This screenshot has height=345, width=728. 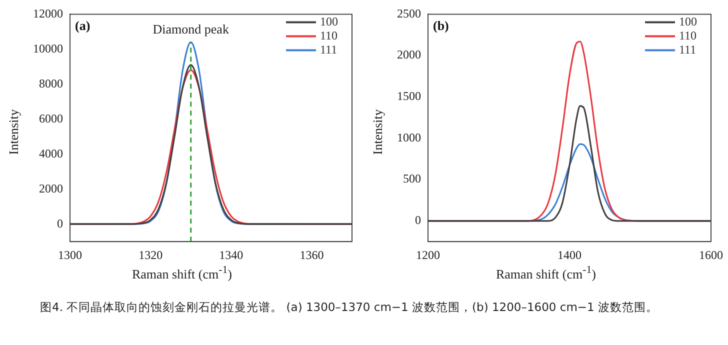 What do you see at coordinates (428, 255) in the screenshot?
I see `x-tick-label: 1200` at bounding box center [428, 255].